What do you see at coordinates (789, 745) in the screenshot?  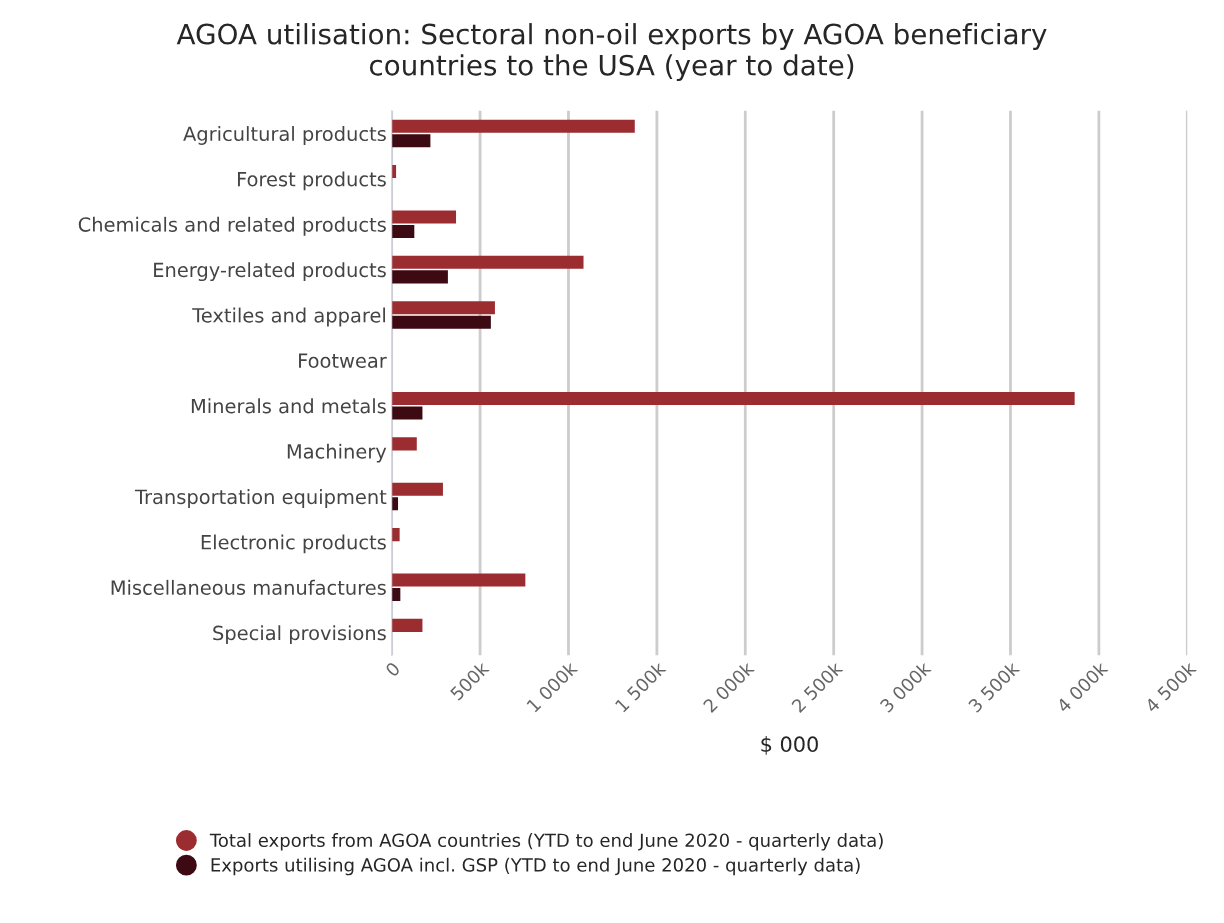 I see `x-axis-title: $ 000` at bounding box center [789, 745].